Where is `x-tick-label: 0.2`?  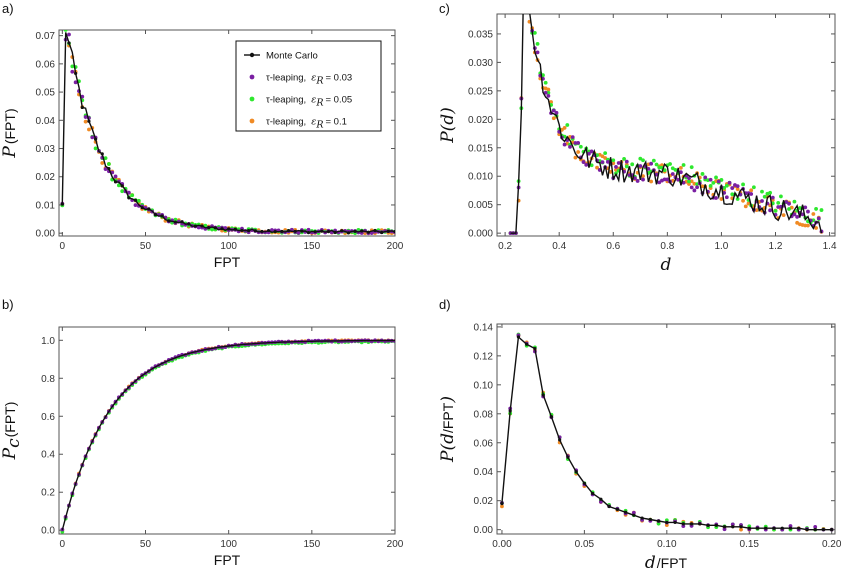
x-tick-label: 0.2 is located at coordinates (505, 246).